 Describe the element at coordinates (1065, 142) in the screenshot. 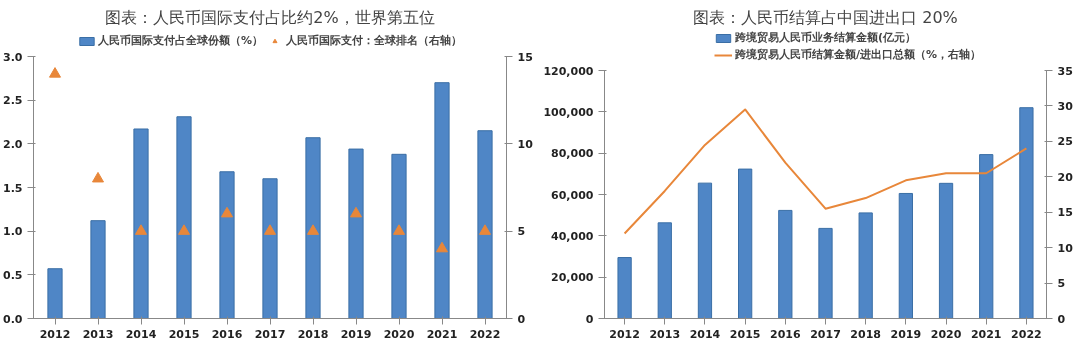

I see `y2-tick-label: 25` at that location.